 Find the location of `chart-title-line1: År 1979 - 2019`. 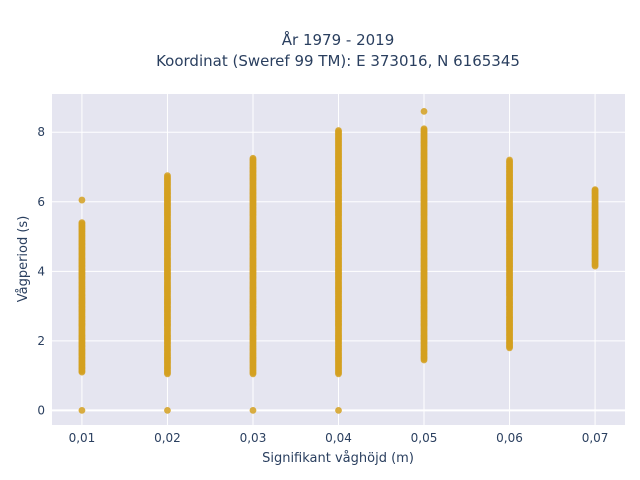

chart-title-line1: År 1979 - 2019 is located at coordinates (338, 39).